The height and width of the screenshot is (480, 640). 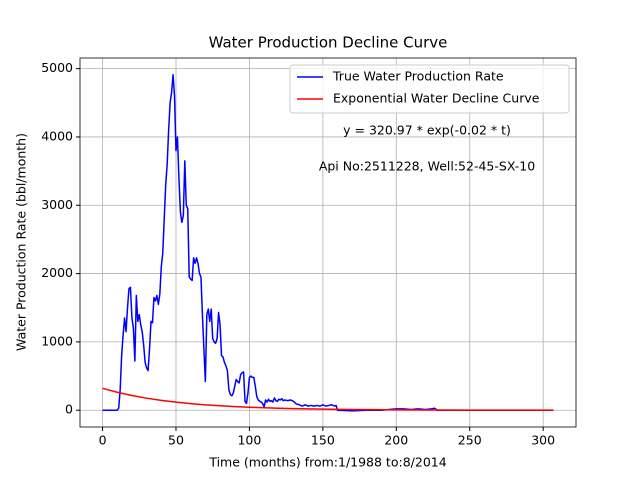 What do you see at coordinates (249, 440) in the screenshot?
I see `x-tick-label: 100` at bounding box center [249, 440].